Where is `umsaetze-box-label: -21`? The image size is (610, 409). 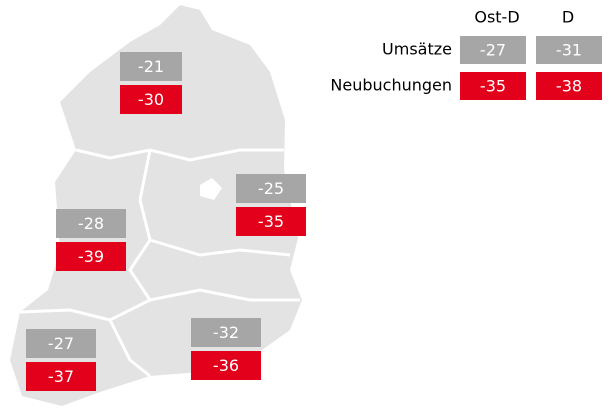
umsaetze-box-label: -21 is located at coordinates (151, 66).